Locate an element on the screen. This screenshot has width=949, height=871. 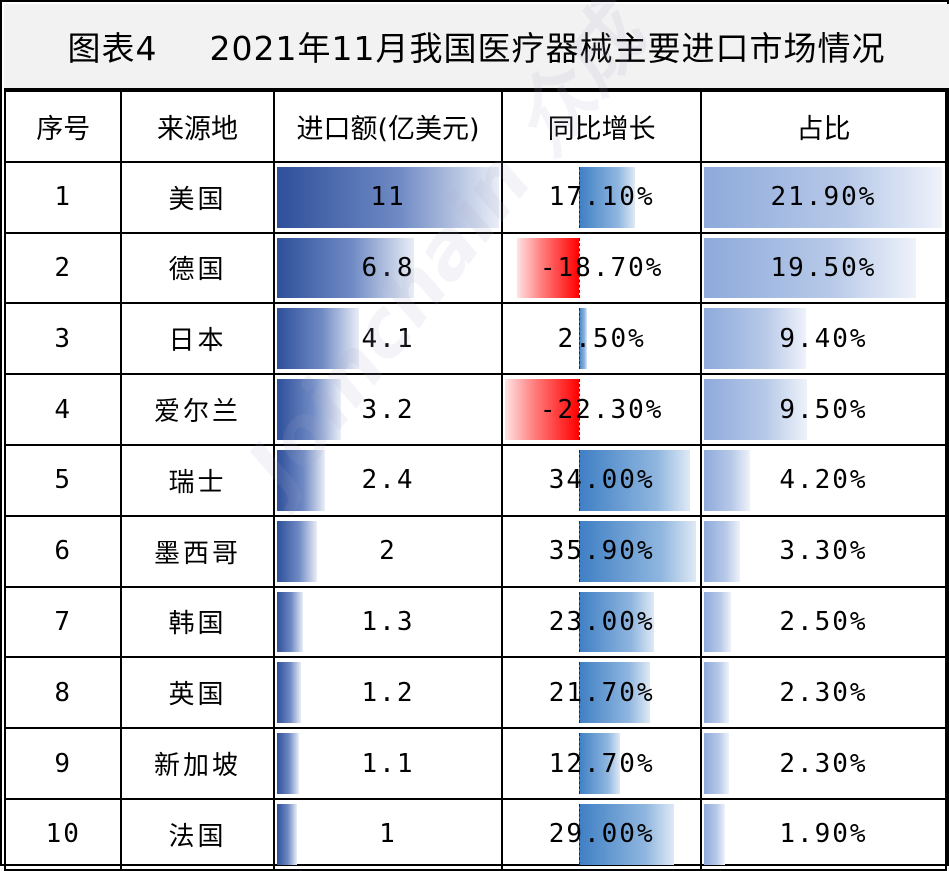
cell-share-text: 4.20% is located at coordinates (823, 480).